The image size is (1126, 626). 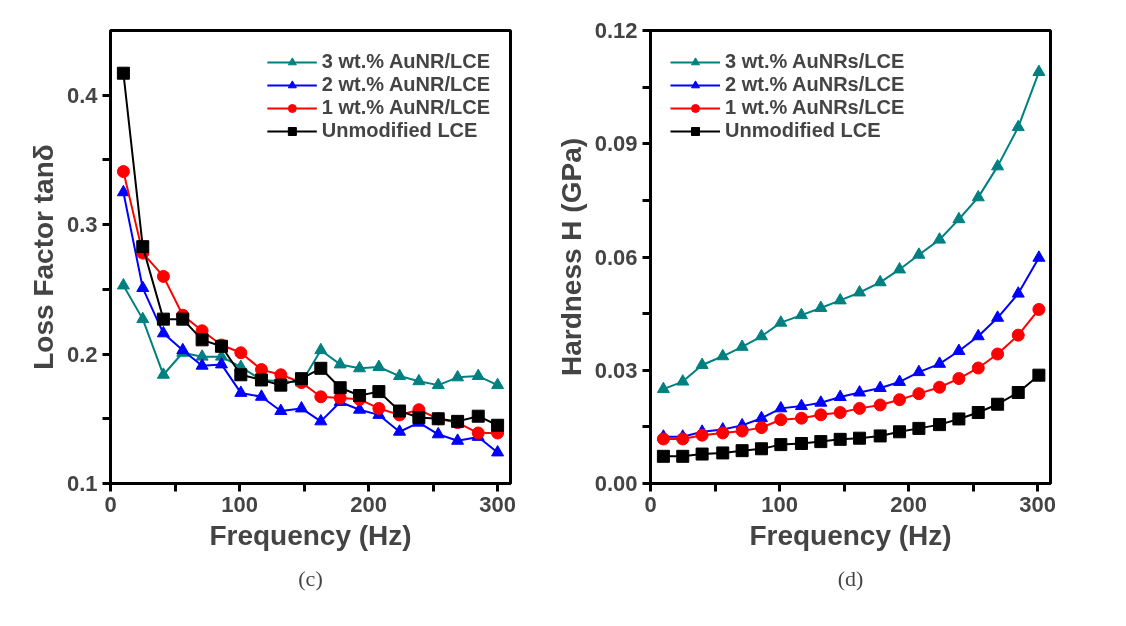 What do you see at coordinates (43, 257) in the screenshot?
I see `y-axis-title: Loss Factor tanδ` at bounding box center [43, 257].